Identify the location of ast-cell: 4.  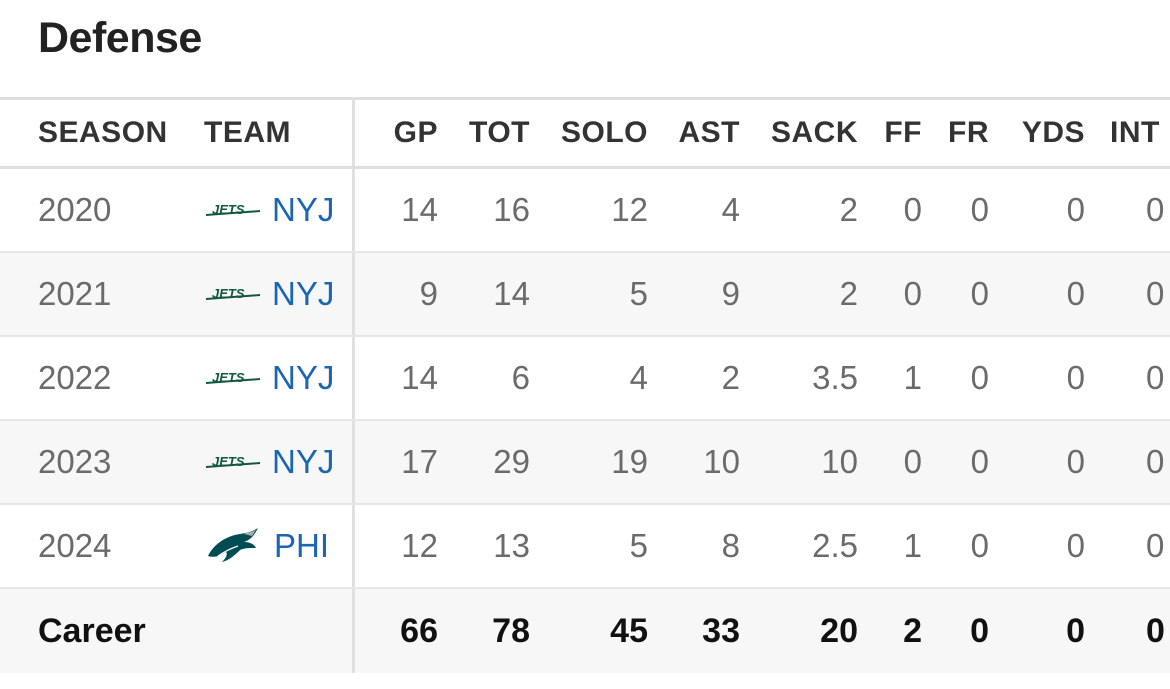
(730, 209).